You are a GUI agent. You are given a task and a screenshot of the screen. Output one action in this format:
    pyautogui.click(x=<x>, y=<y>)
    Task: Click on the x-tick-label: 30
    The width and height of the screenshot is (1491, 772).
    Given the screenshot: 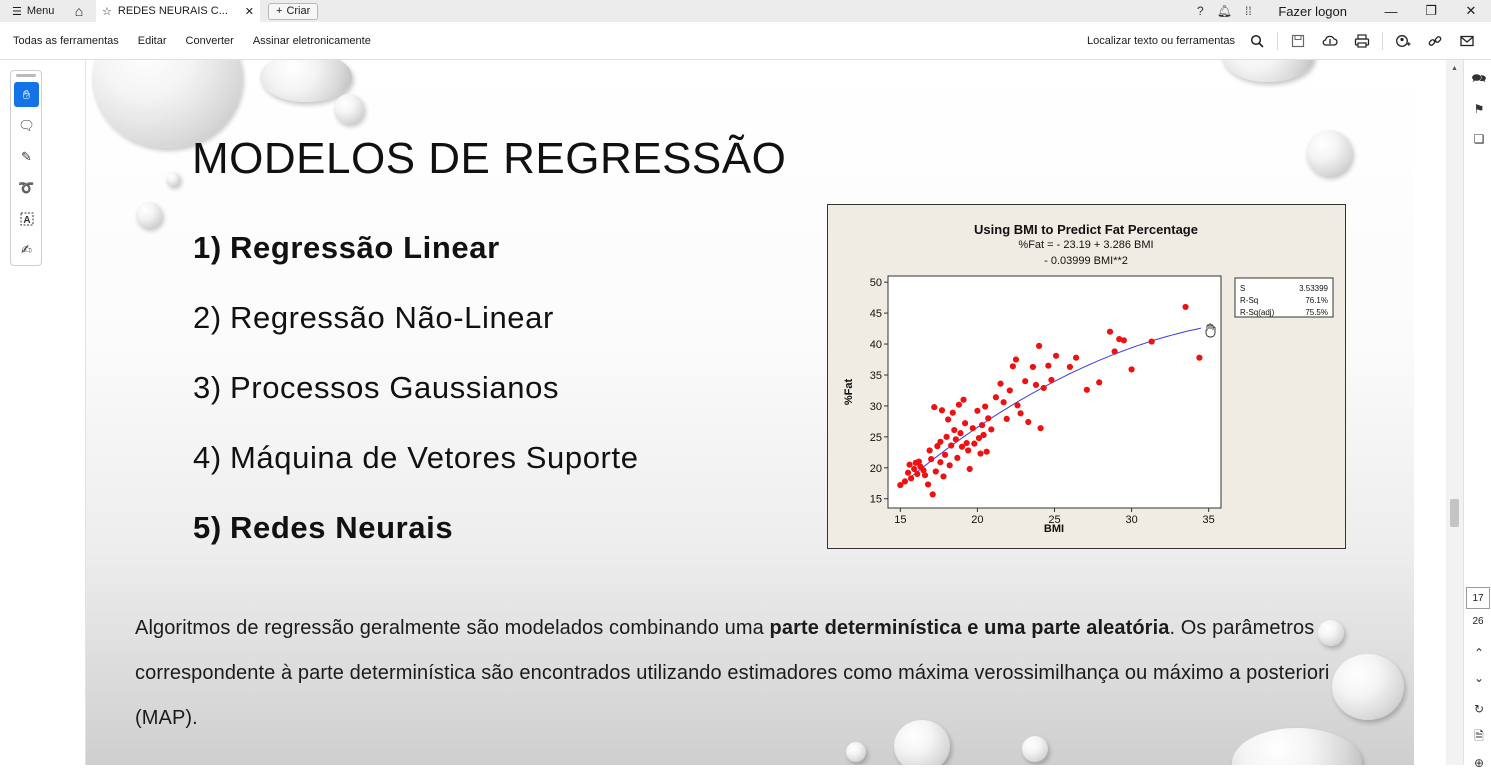 What is the action you would take?
    pyautogui.click(x=1131, y=520)
    